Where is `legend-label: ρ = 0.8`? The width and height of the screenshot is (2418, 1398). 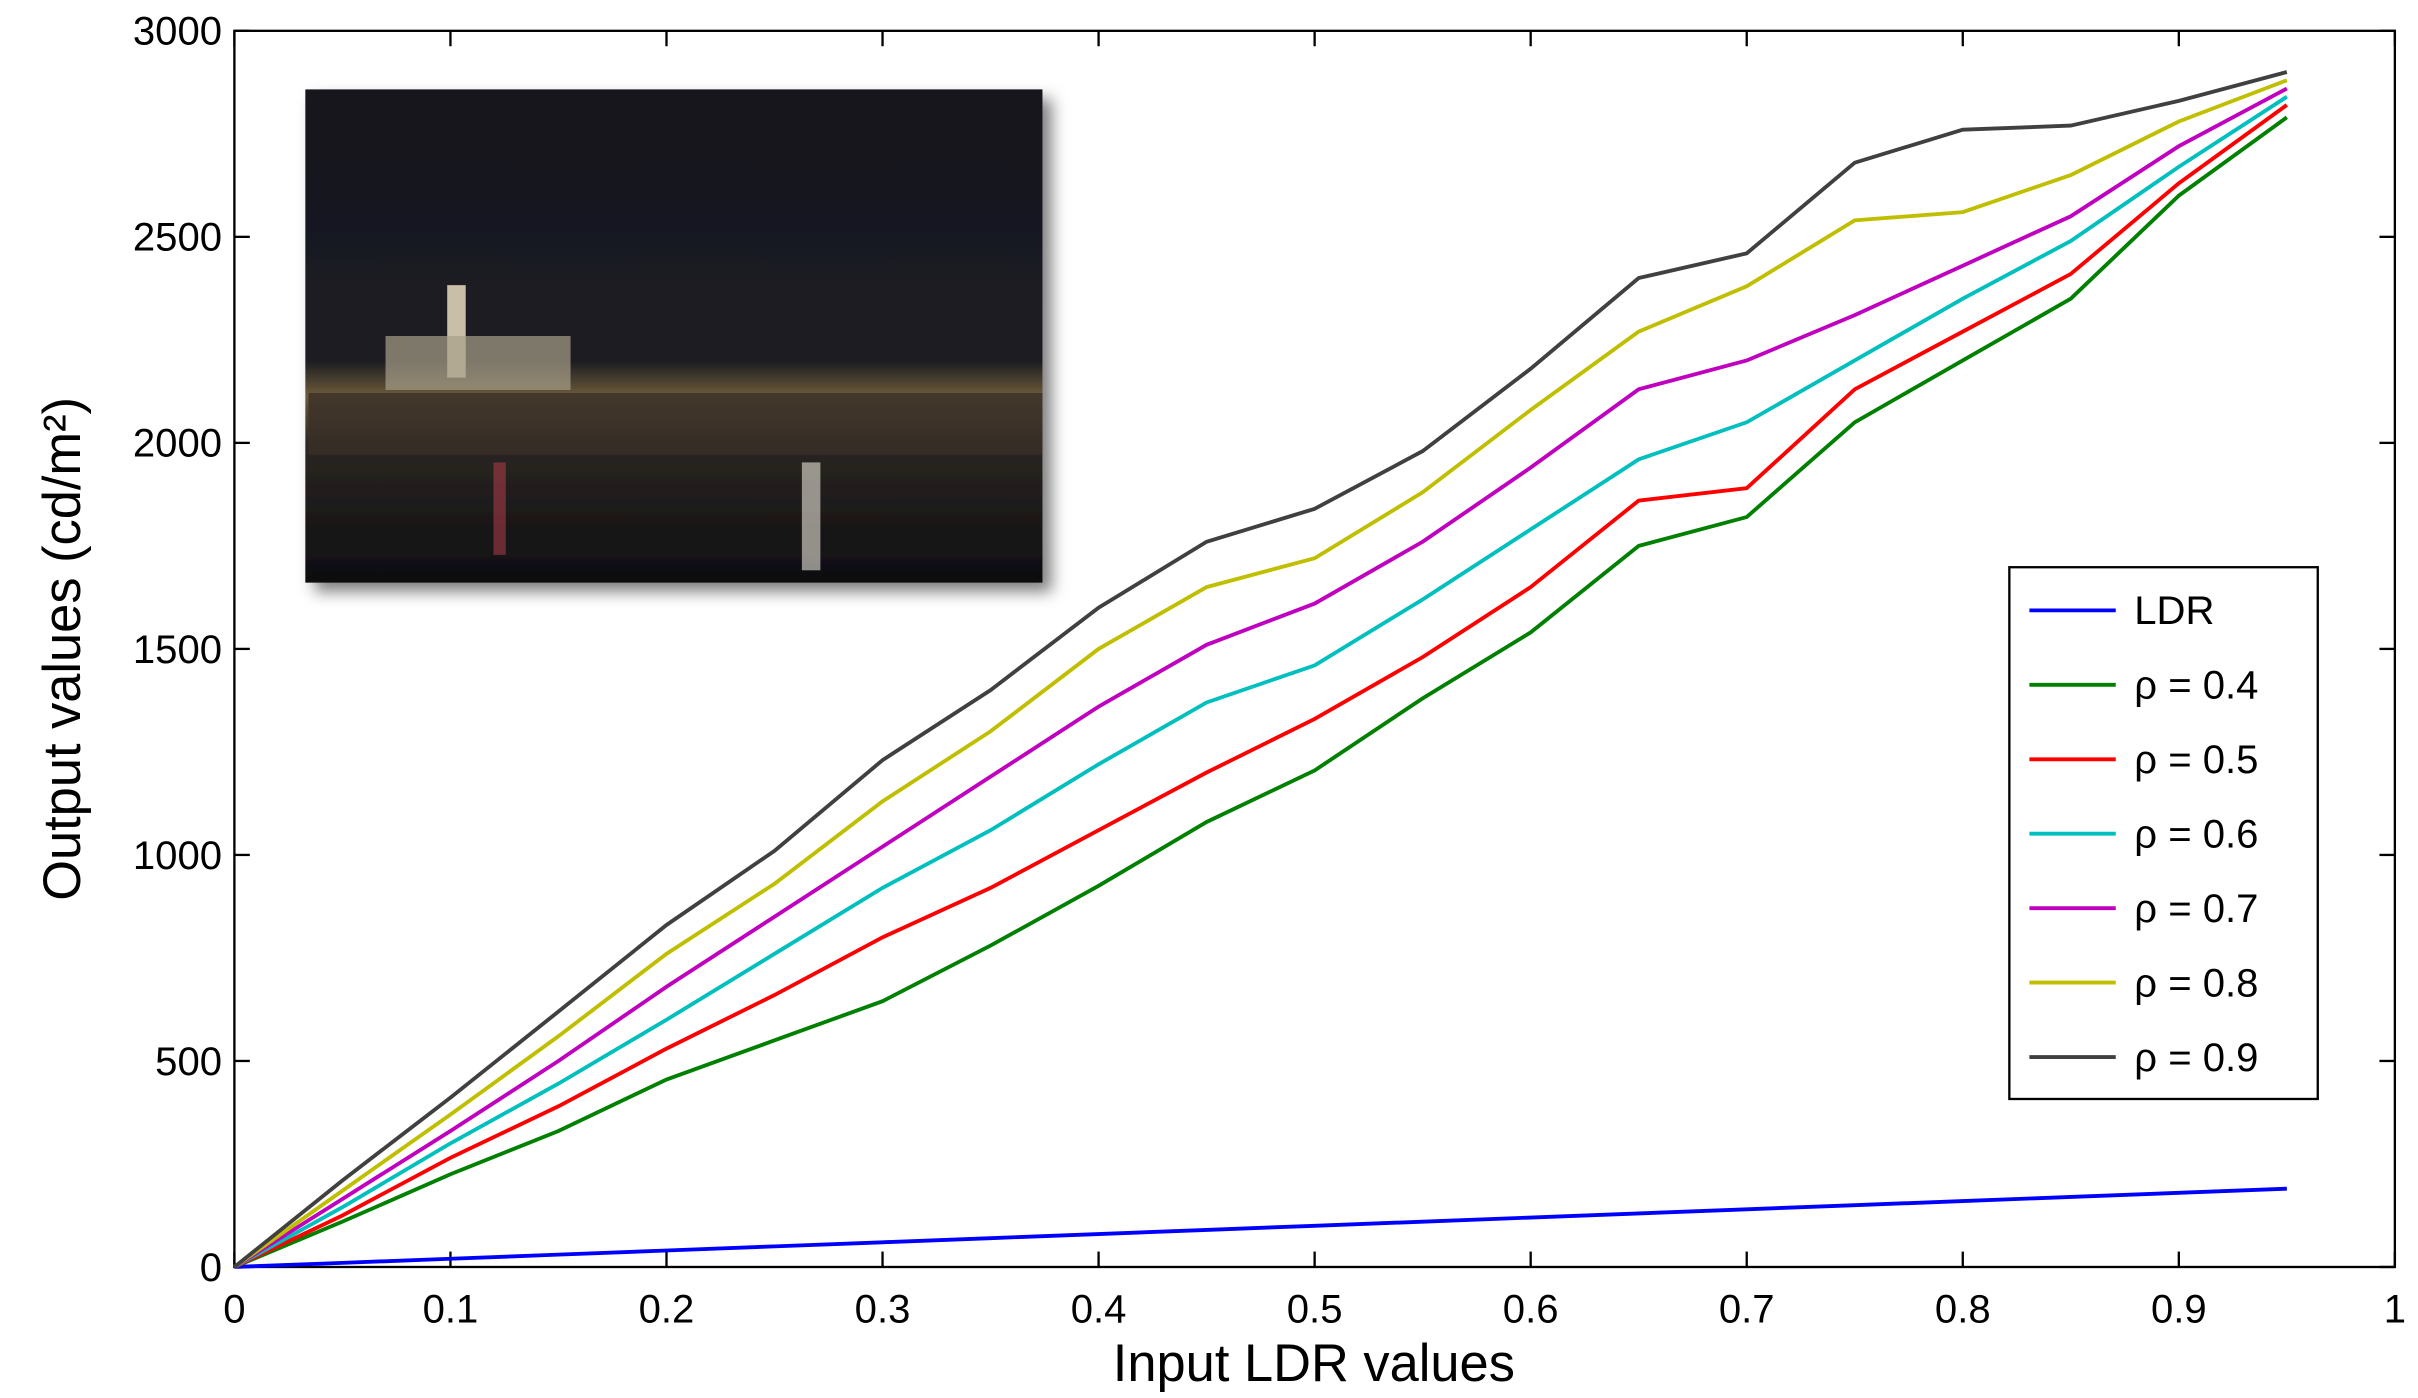
legend-label: ρ = 0.8 is located at coordinates (2196, 983).